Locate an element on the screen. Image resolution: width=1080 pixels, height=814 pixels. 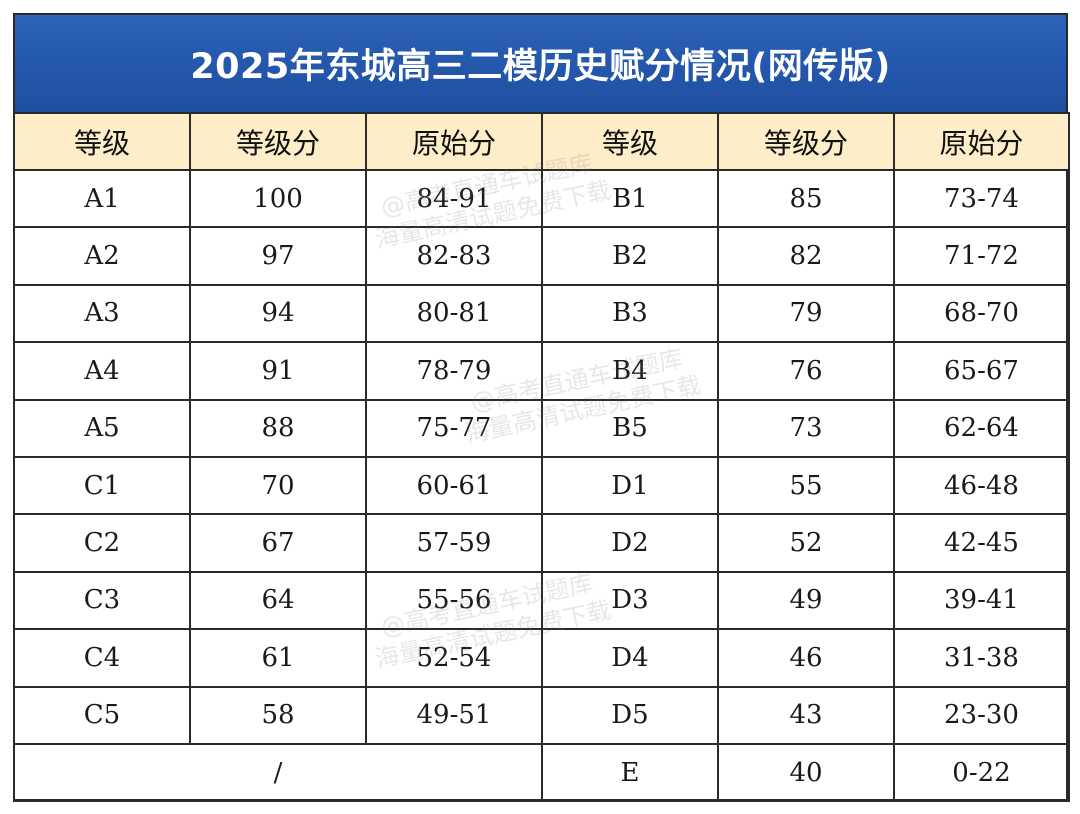
table-cell-grade: B2 is located at coordinates (630, 256).